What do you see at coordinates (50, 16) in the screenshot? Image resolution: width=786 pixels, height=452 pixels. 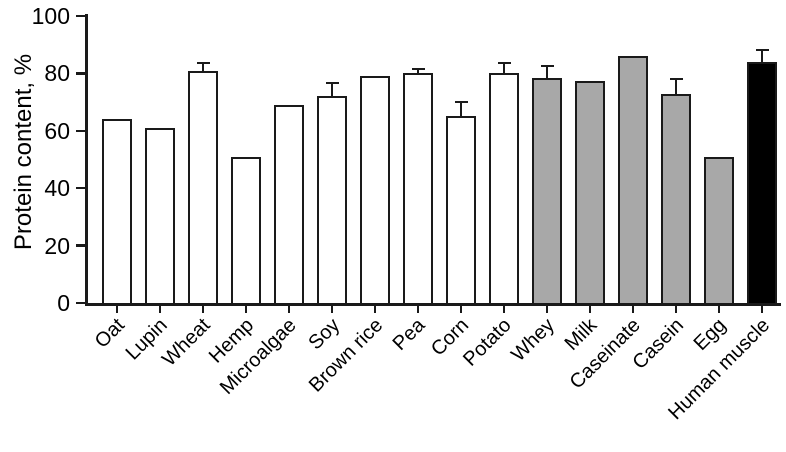 I see `y-tick-label: 100` at bounding box center [50, 16].